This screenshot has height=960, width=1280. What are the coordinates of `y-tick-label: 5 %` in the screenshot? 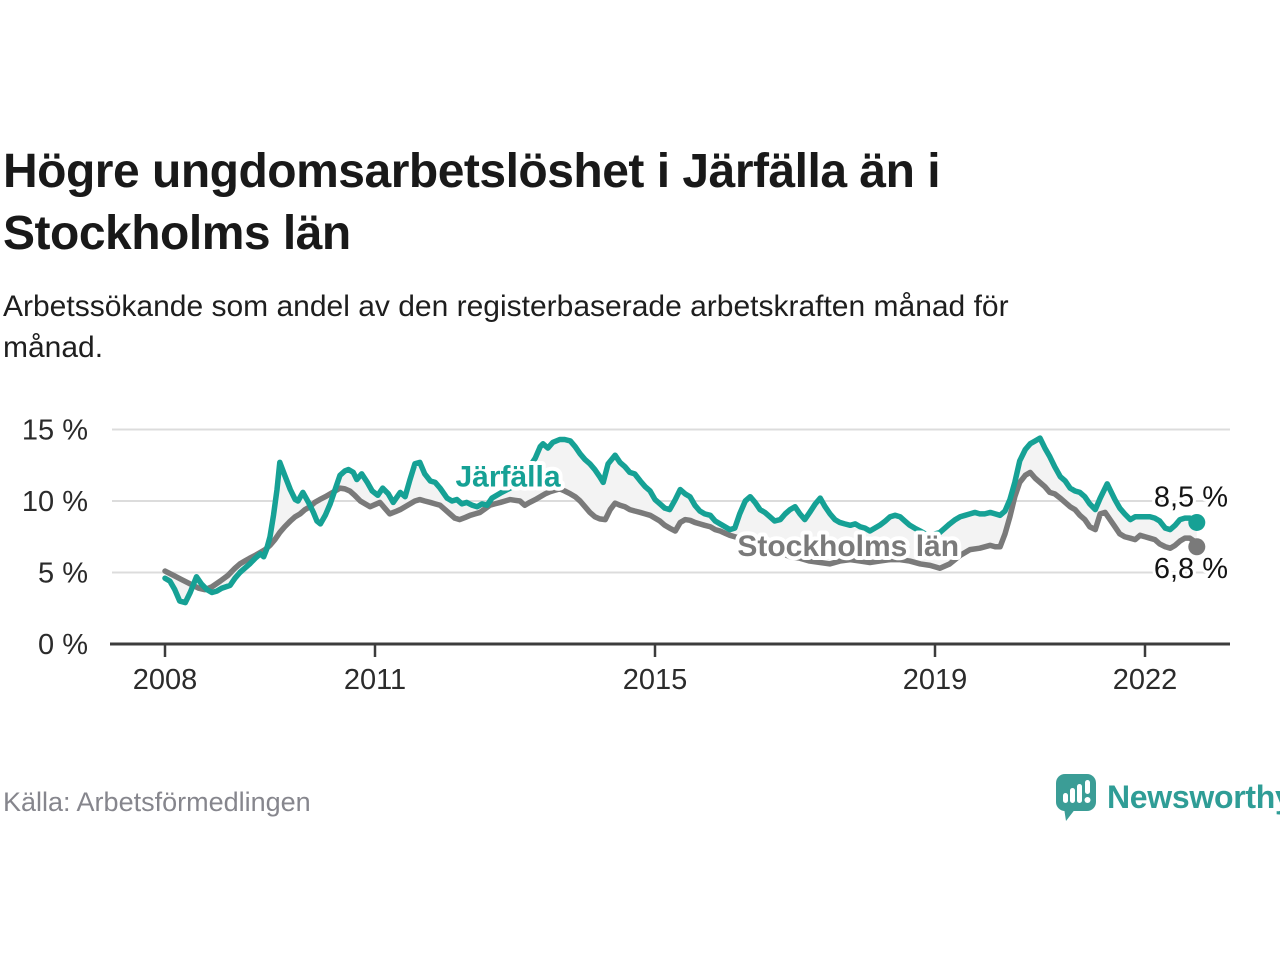 It's located at (63, 574).